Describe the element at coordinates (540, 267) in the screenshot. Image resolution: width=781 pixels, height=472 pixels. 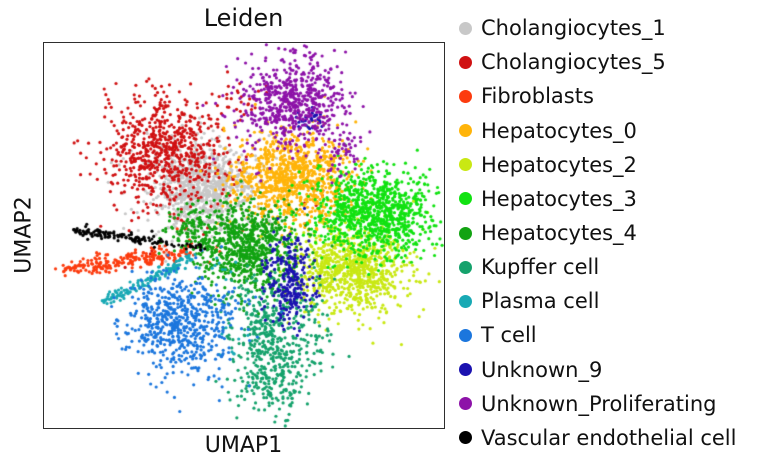
I see `legend-item-label: Kupffer cell` at that location.